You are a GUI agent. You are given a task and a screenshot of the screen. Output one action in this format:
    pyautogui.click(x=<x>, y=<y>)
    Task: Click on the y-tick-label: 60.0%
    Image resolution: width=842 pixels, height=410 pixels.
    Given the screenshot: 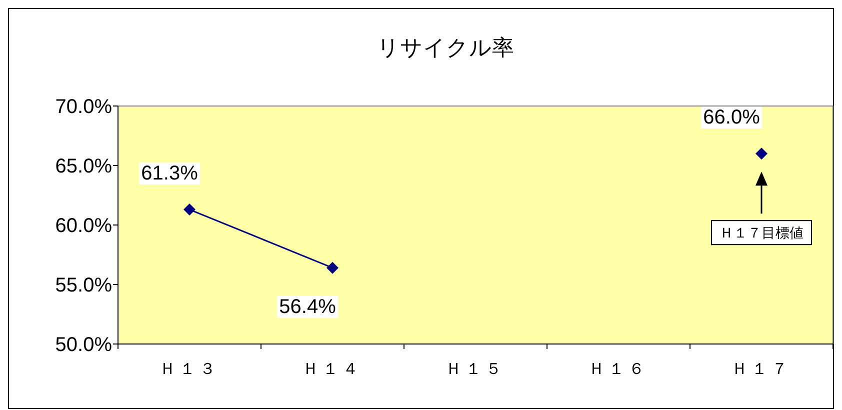 What is the action you would take?
    pyautogui.click(x=83, y=226)
    